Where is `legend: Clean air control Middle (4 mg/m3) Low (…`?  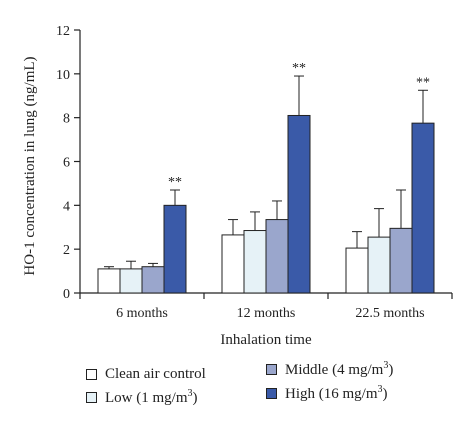 legend: Clean air control Middle (4 mg/m3) Low (… is located at coordinates (276, 391).